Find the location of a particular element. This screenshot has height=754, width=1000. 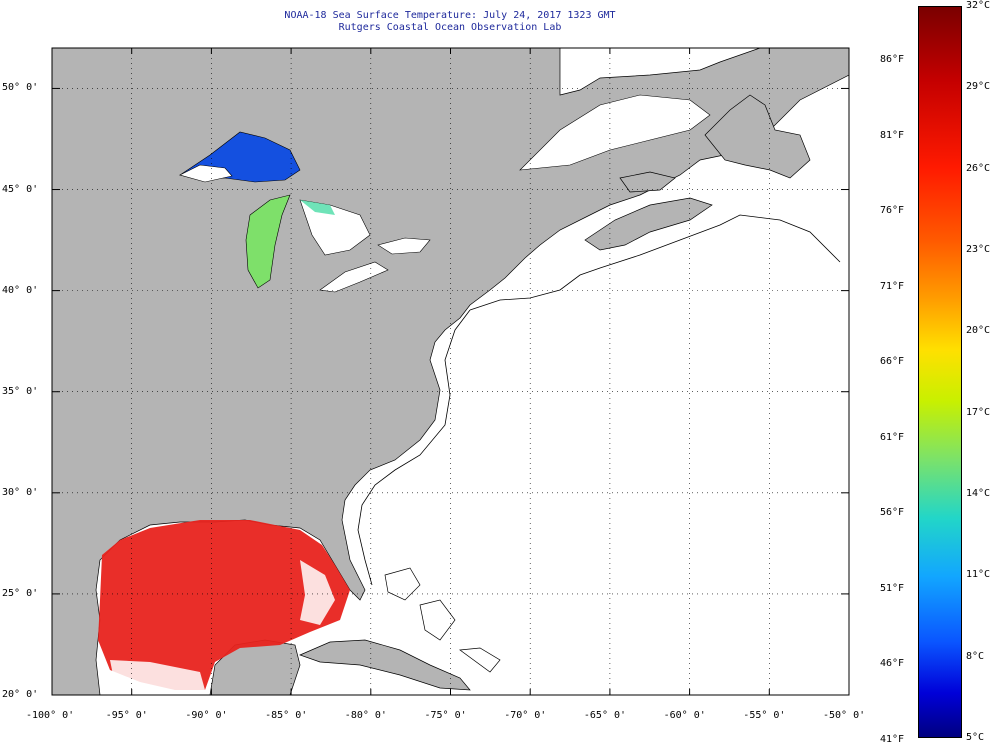

gulf-nodata-patch is located at coordinates (317, 592).